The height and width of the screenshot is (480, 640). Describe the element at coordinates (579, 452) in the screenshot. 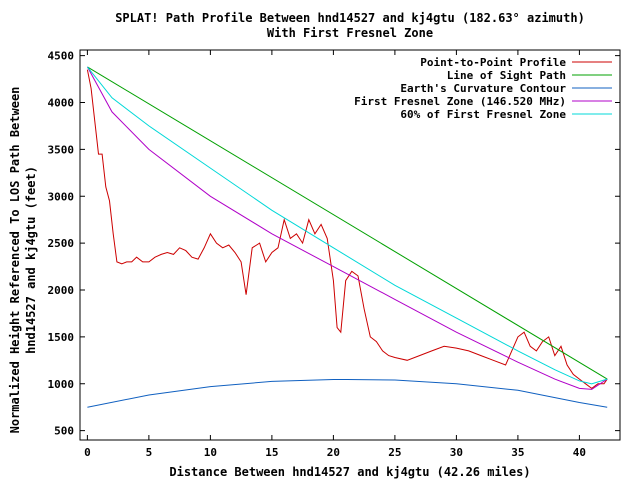

I see `x-tick-label: 40` at that location.